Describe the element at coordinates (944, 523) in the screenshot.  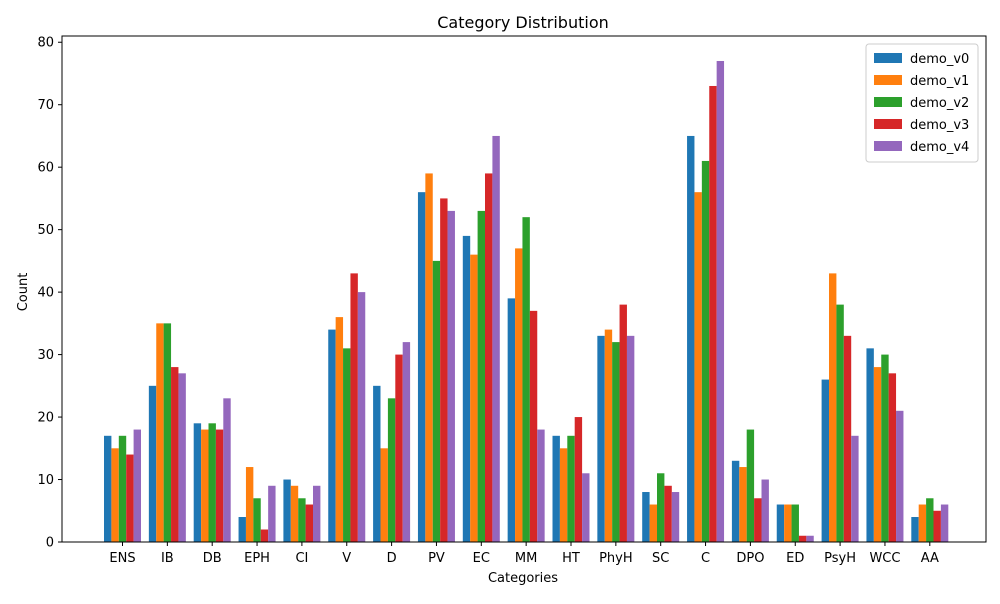
I see `bar-demo_v4-AA` at that location.